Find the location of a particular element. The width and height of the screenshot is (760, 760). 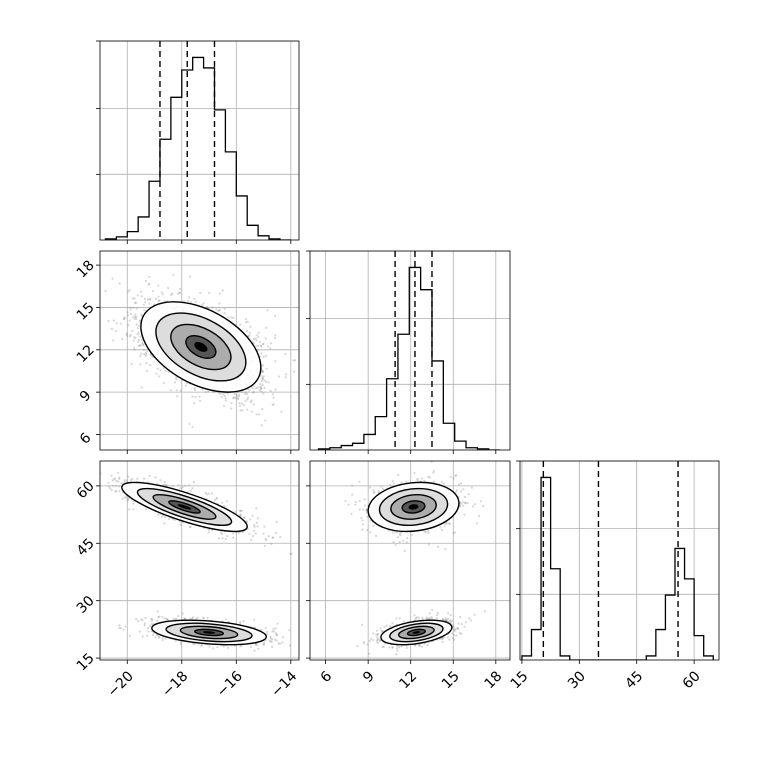

y-tick-label: 30 is located at coordinates (86, 605).